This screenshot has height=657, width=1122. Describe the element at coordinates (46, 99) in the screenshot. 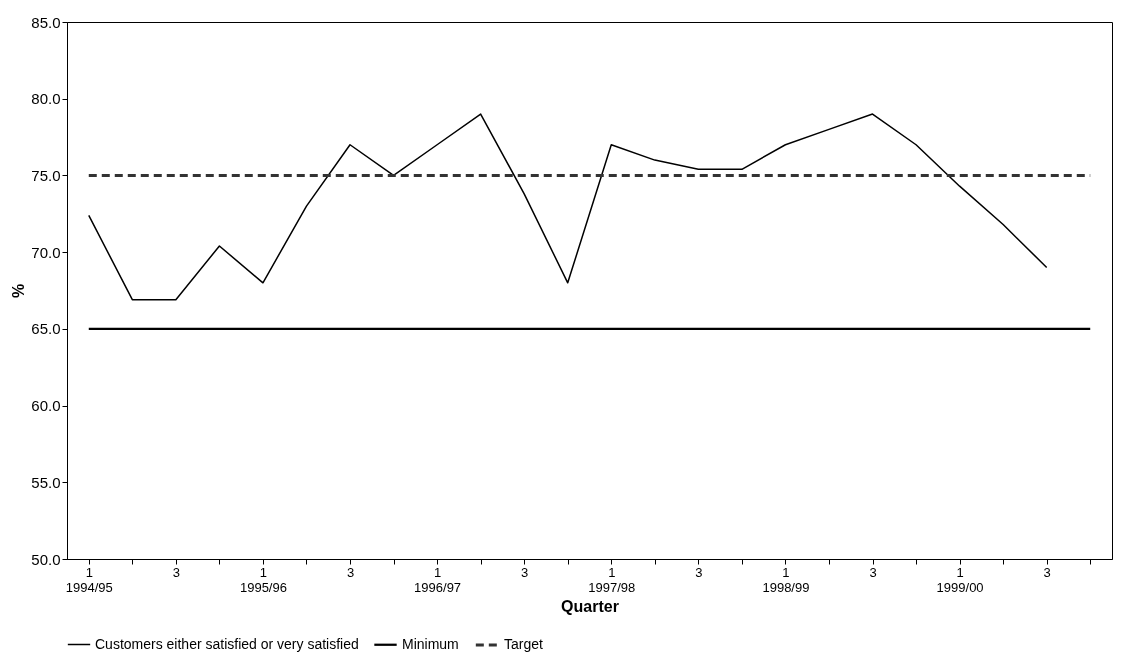

I see `y-tick-label: 80.0` at that location.